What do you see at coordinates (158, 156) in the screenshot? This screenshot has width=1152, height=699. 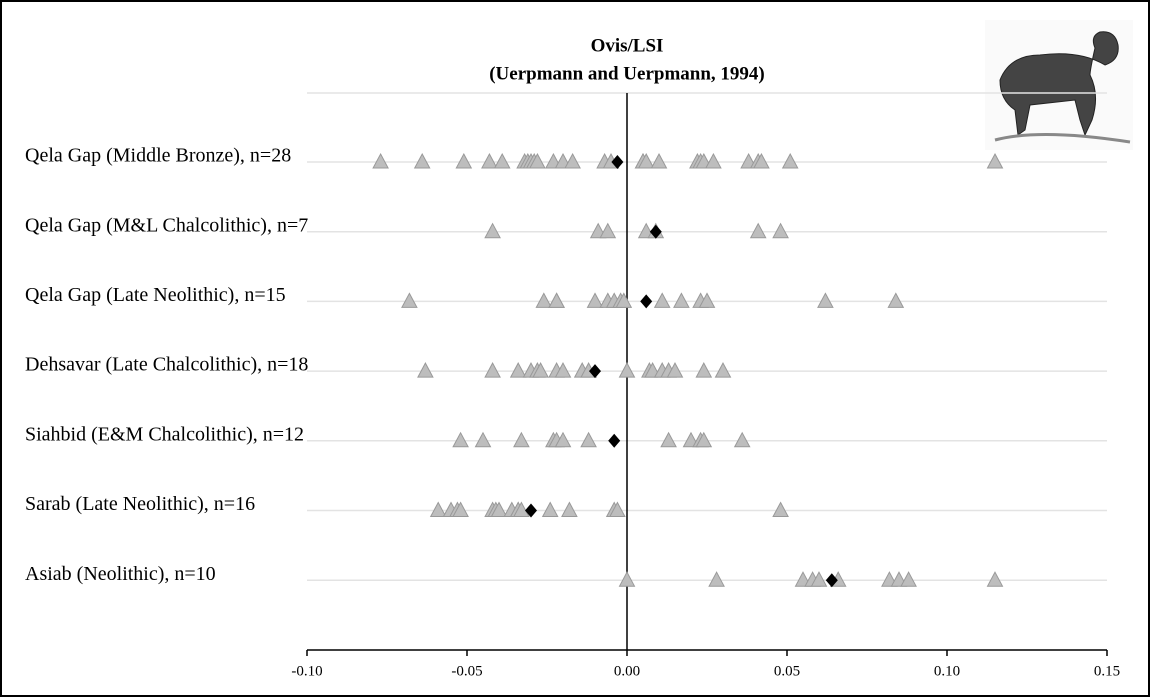 I see `row-label: Qela Gap (Middle Bronze), n=28` at bounding box center [158, 156].